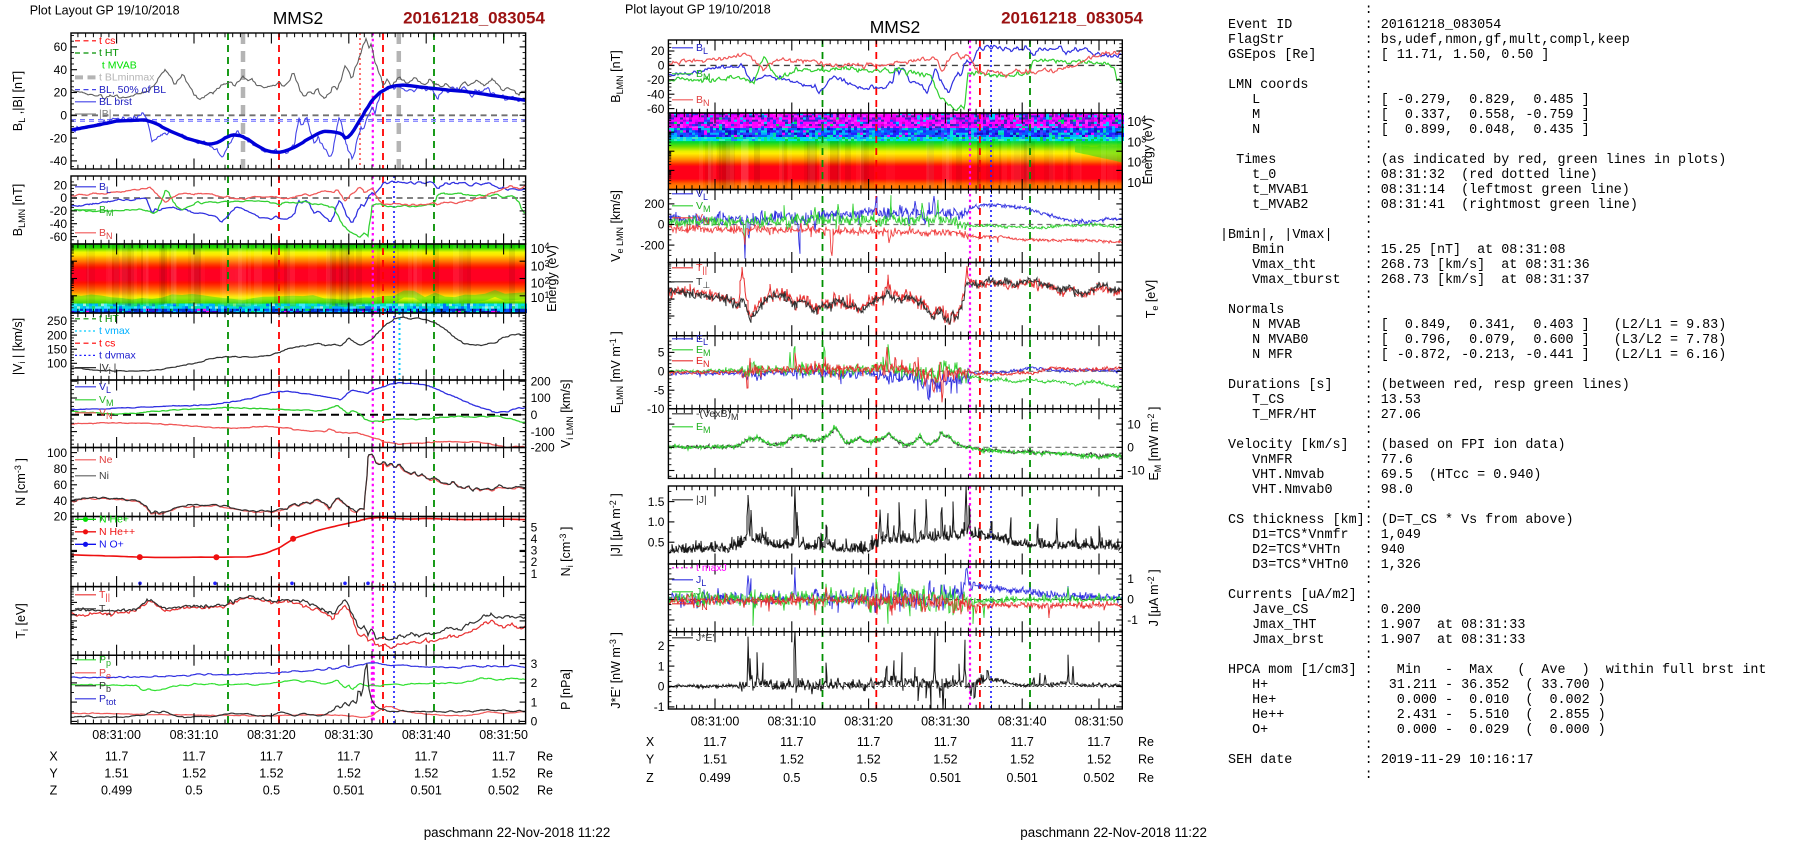  What do you see at coordinates (552, 278) in the screenshot?
I see `svg-text: Energy (eV)` at bounding box center [552, 278].